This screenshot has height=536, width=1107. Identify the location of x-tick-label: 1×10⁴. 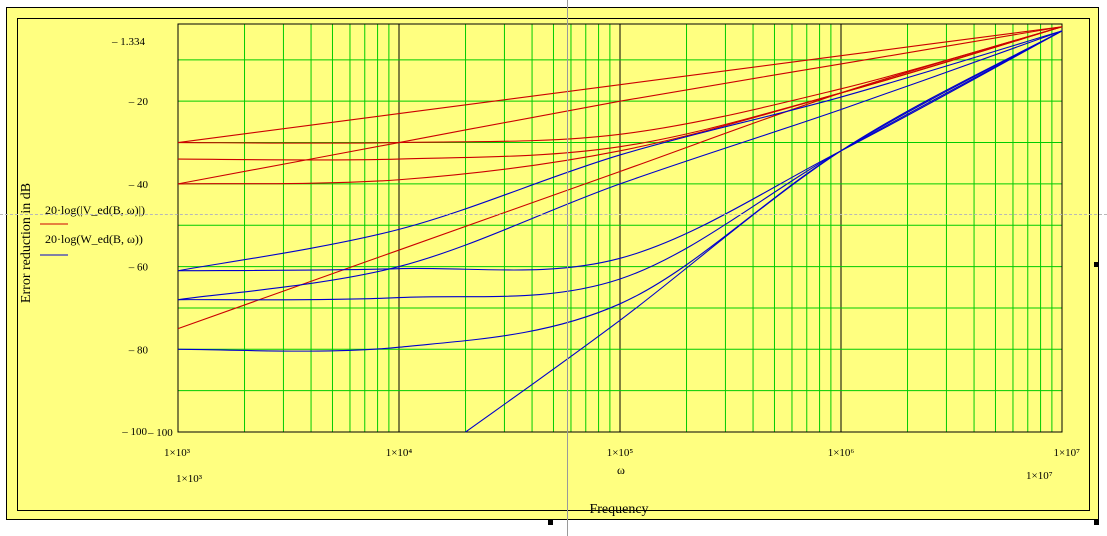
(399, 453).